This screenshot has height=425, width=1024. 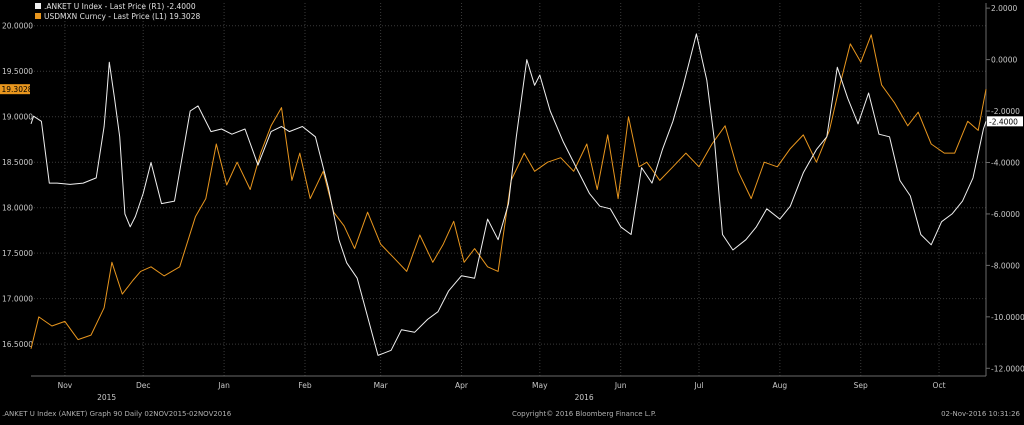 I want to click on x-month-tick-label: Nov, so click(x=65, y=385).